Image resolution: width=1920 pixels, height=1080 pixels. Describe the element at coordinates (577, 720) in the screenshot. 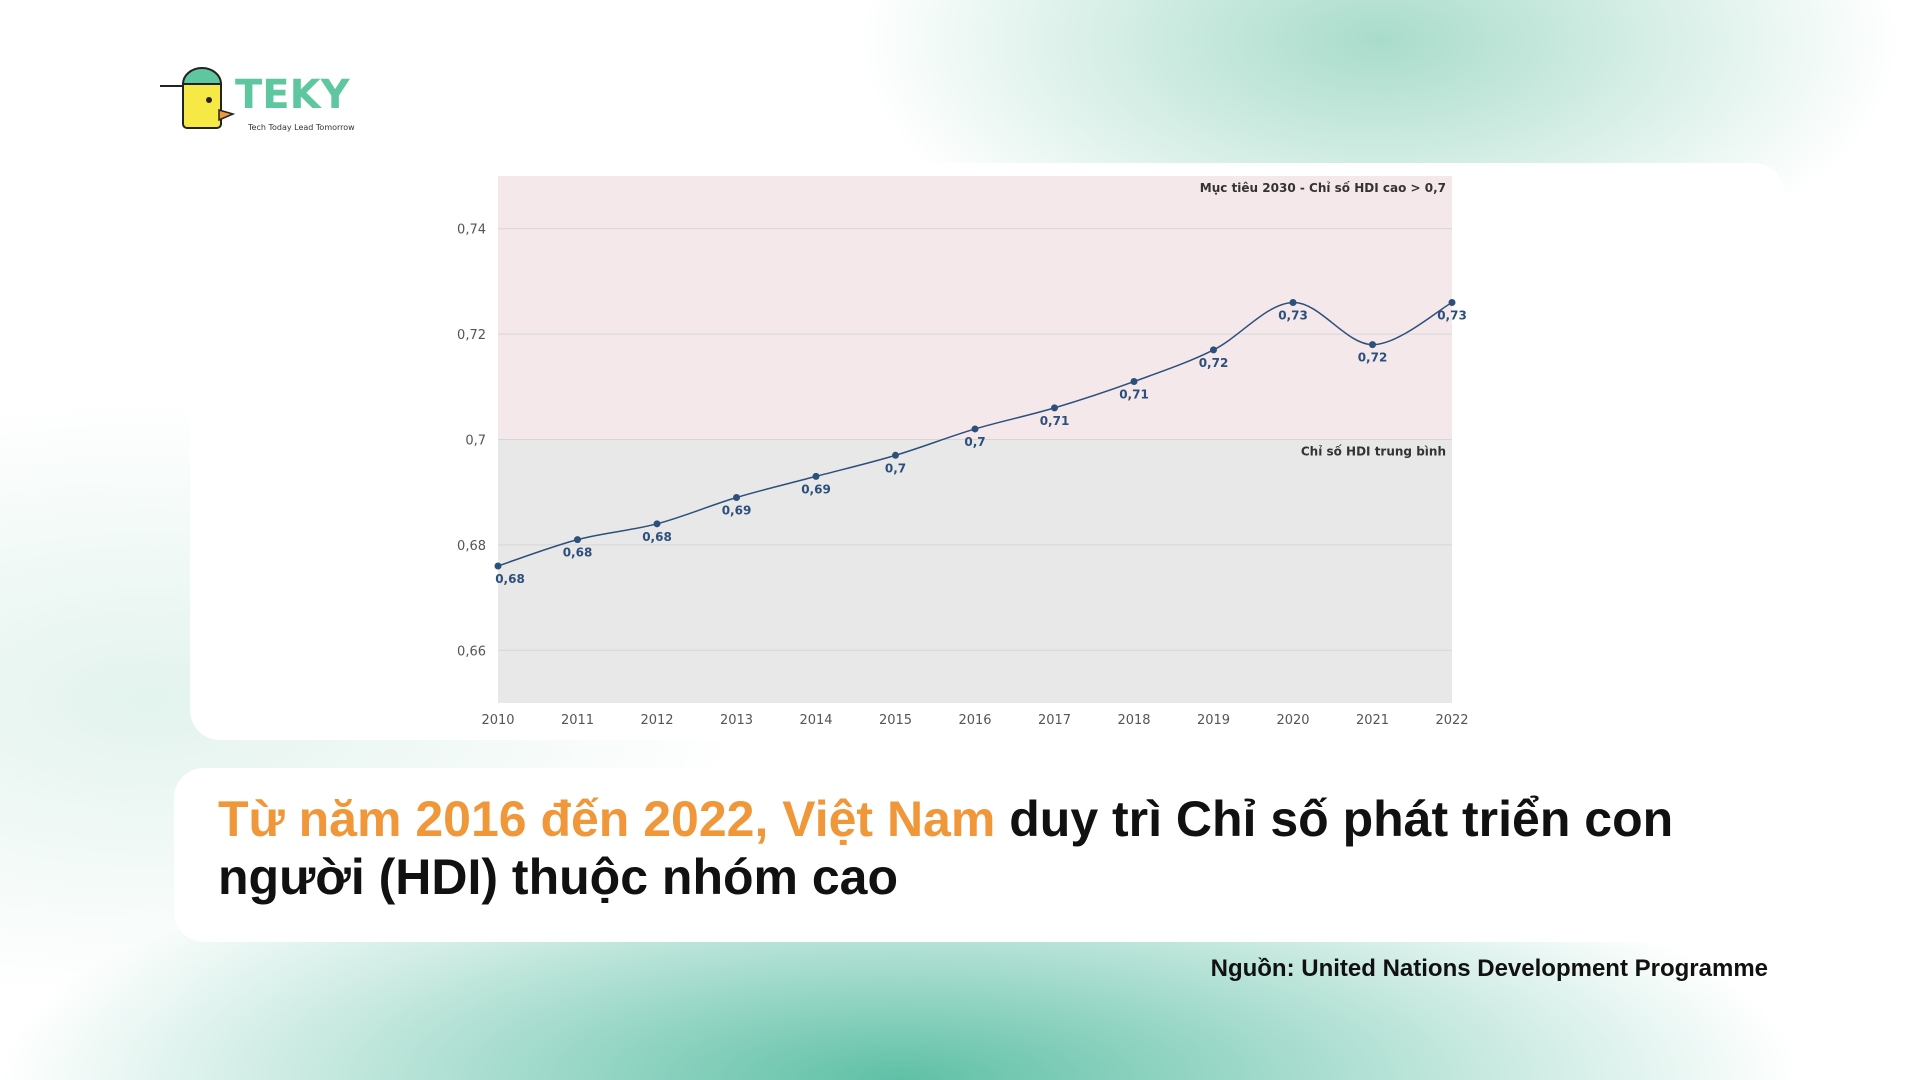

I see `x-tick-label: 2011` at that location.